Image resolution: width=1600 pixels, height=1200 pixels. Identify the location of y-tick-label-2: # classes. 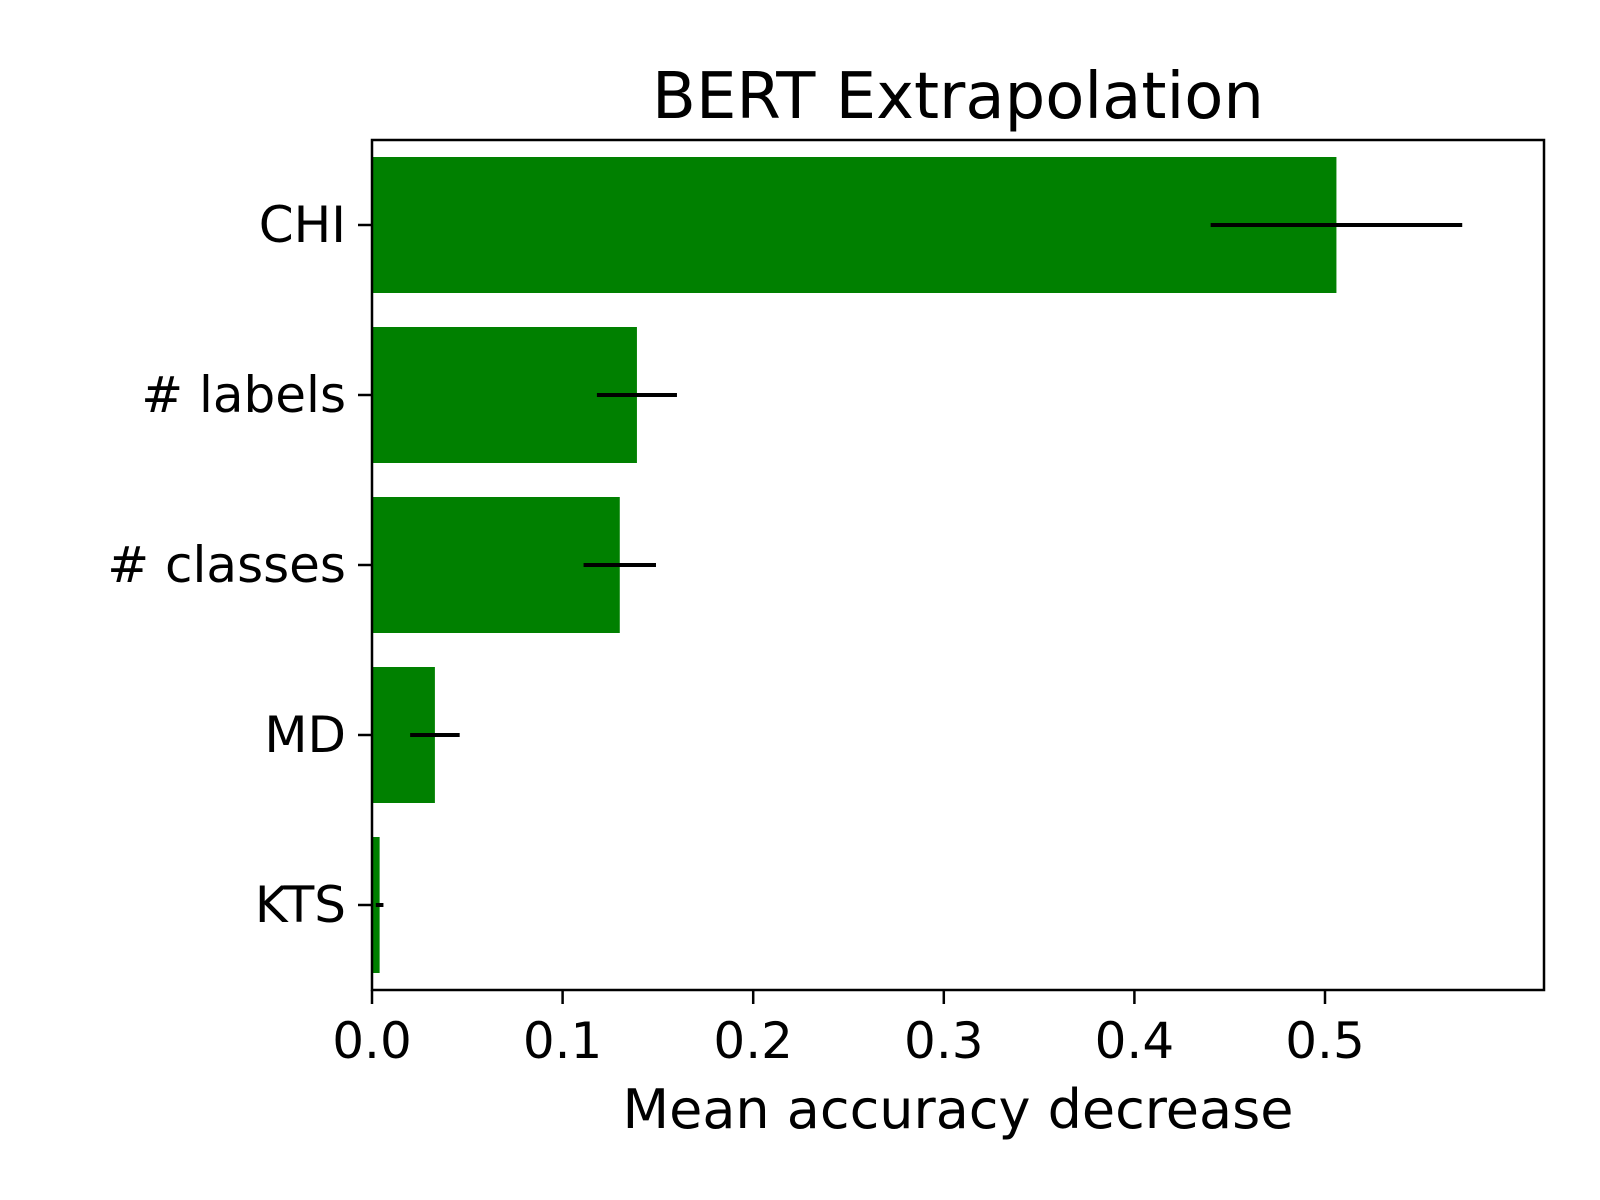
(226, 565).